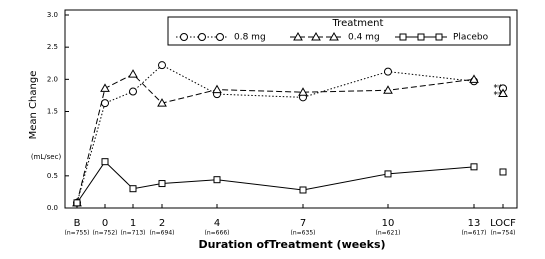  I want to click on x-tick-label: 13, so click(474, 223).